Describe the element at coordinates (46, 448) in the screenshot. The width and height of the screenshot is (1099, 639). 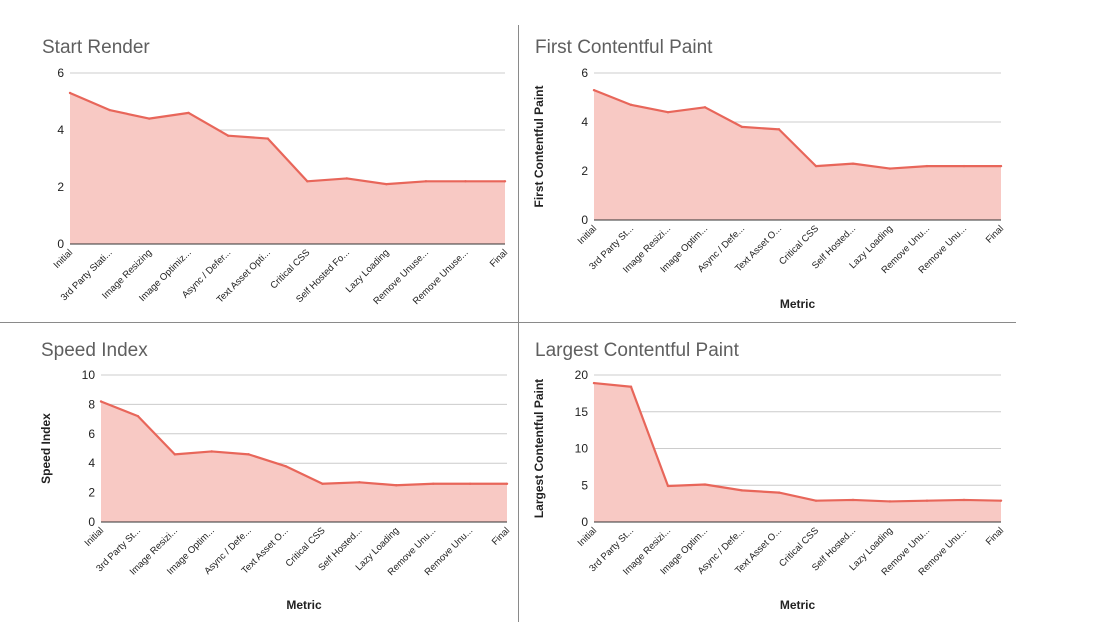
I see `y-axis-label: Speed Index` at that location.